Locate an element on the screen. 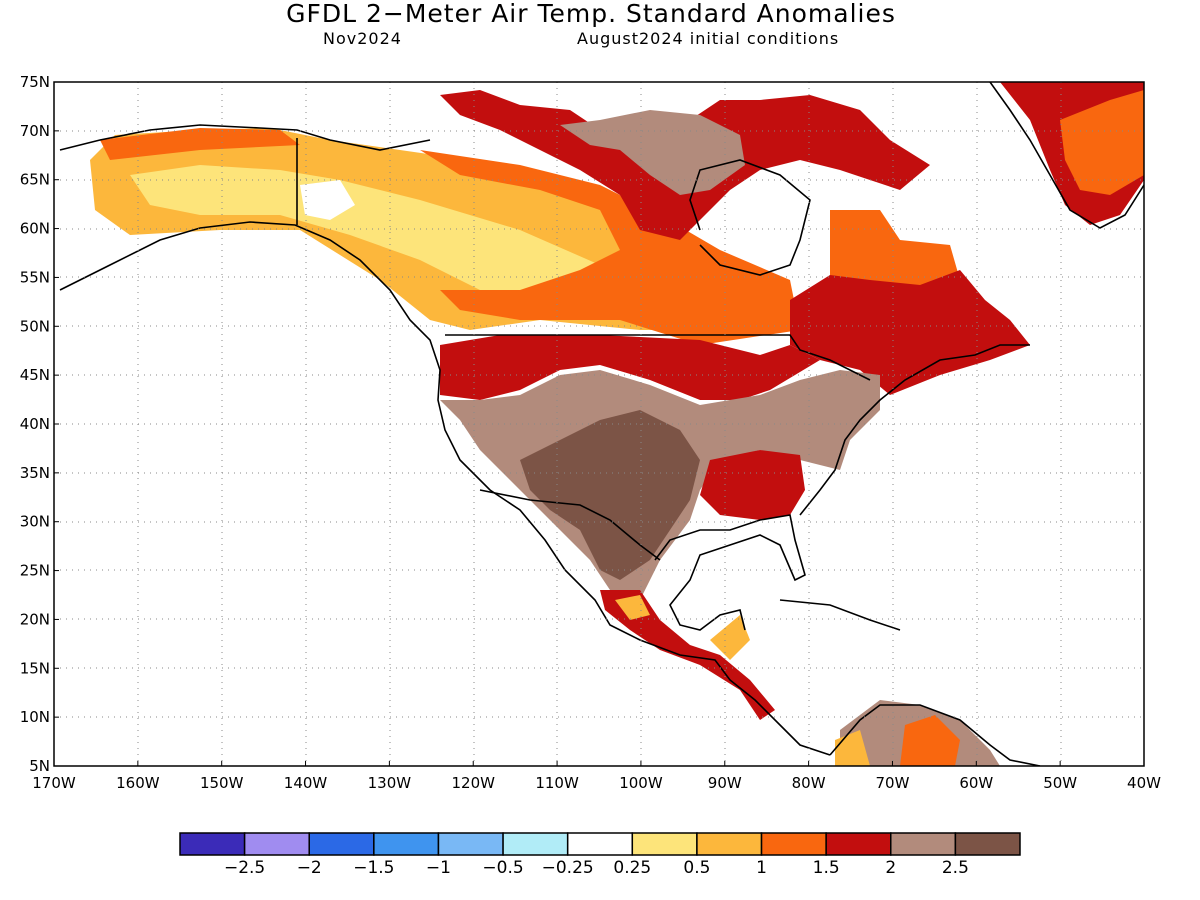  coastline-greenland is located at coordinates (1066, 155).